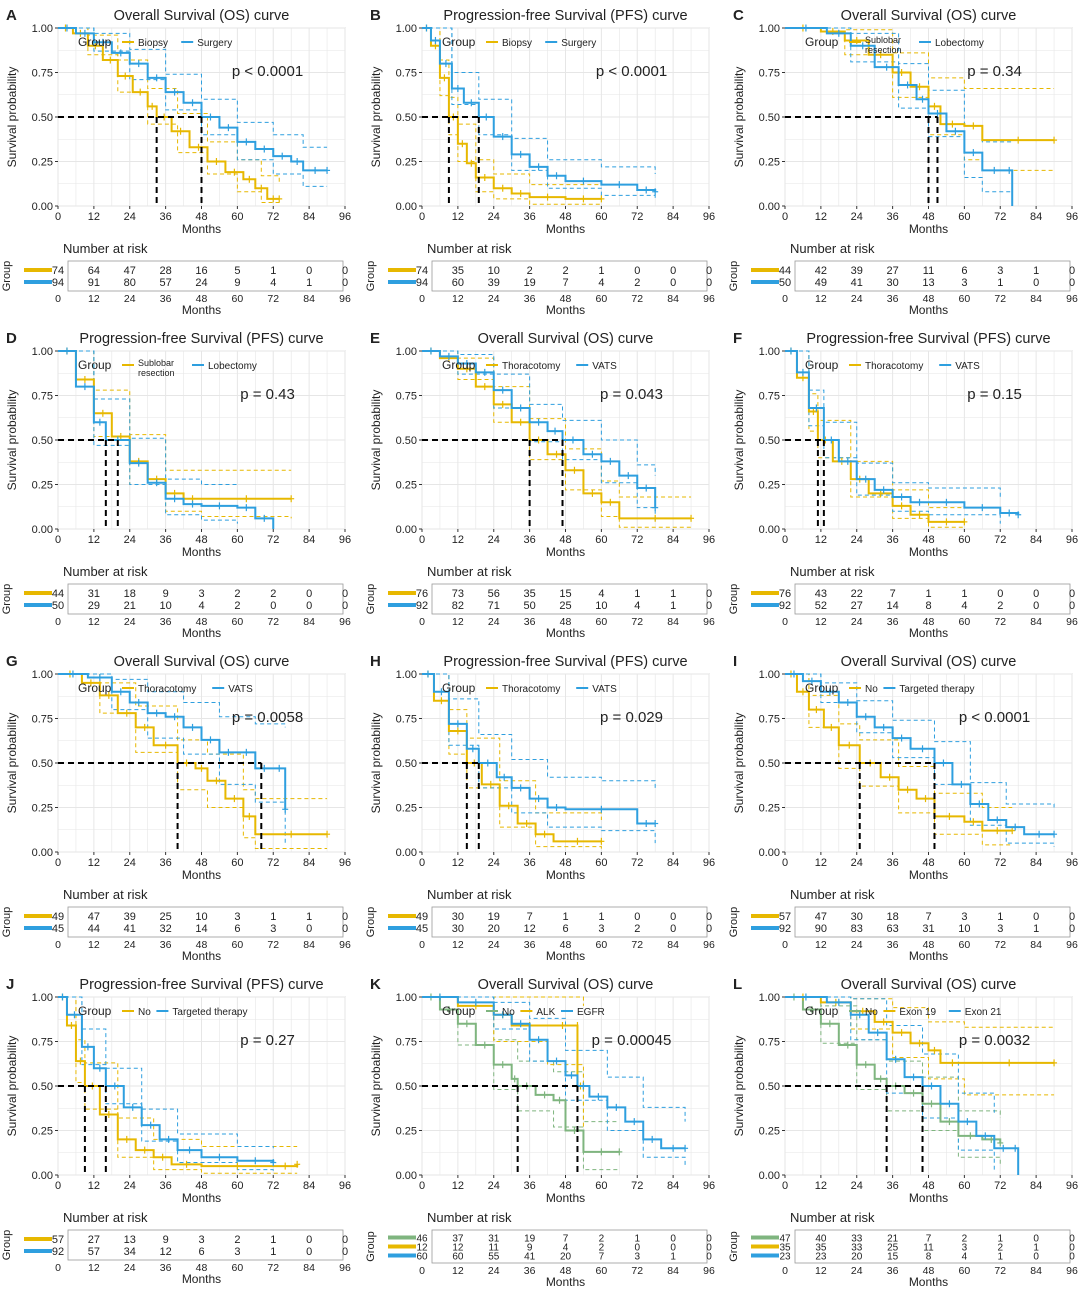  Describe the element at coordinates (309, 622) in the screenshot. I see `risk-x-tick-label: 84` at that location.